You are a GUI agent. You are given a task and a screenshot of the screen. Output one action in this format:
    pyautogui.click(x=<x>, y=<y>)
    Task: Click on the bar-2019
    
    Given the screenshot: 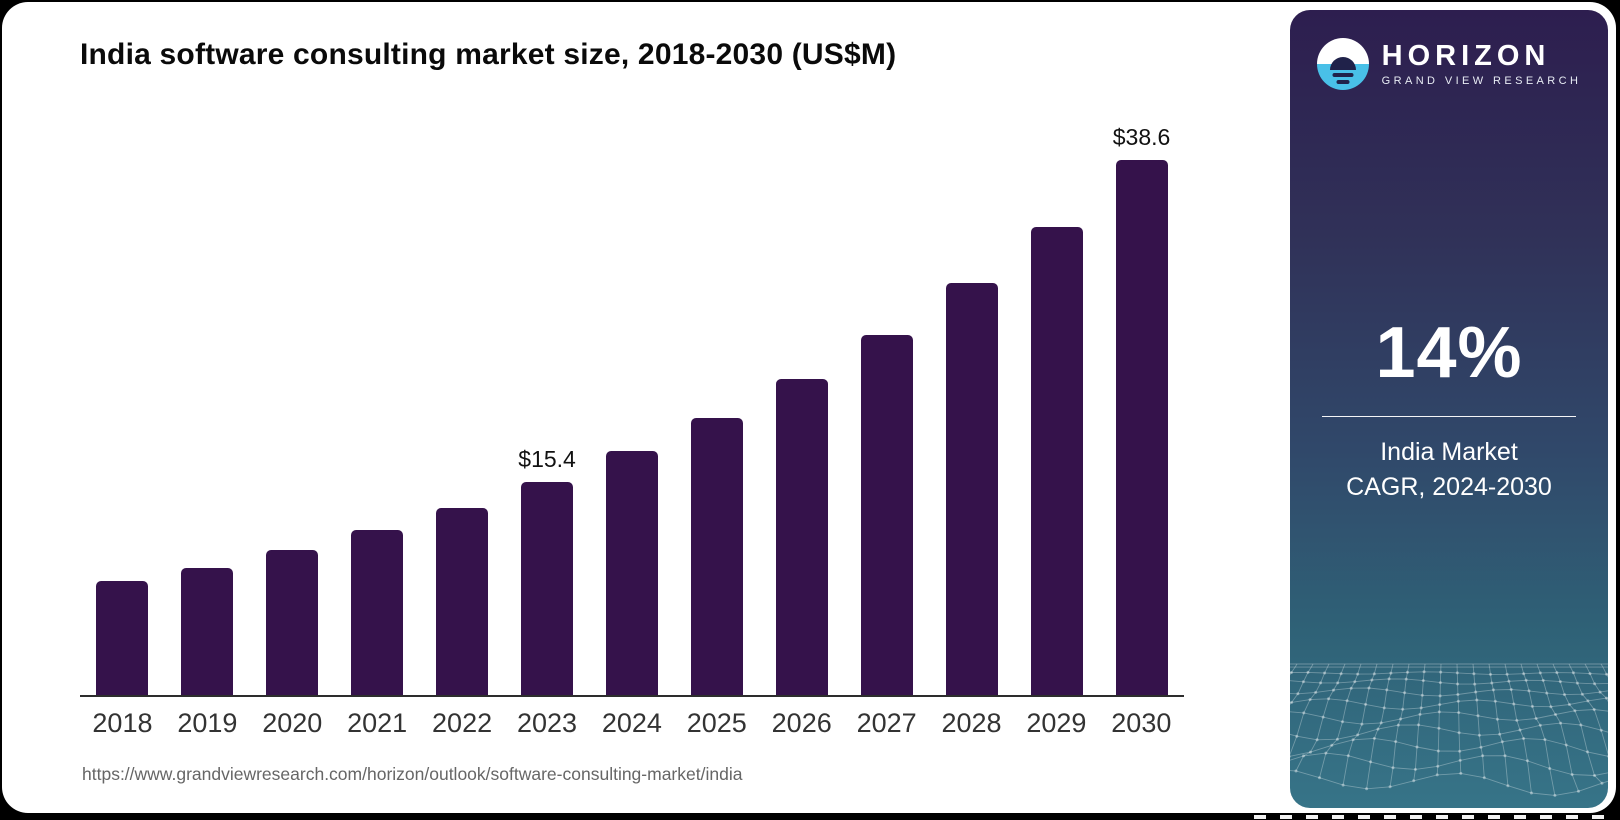 What is the action you would take?
    pyautogui.click(x=207, y=631)
    